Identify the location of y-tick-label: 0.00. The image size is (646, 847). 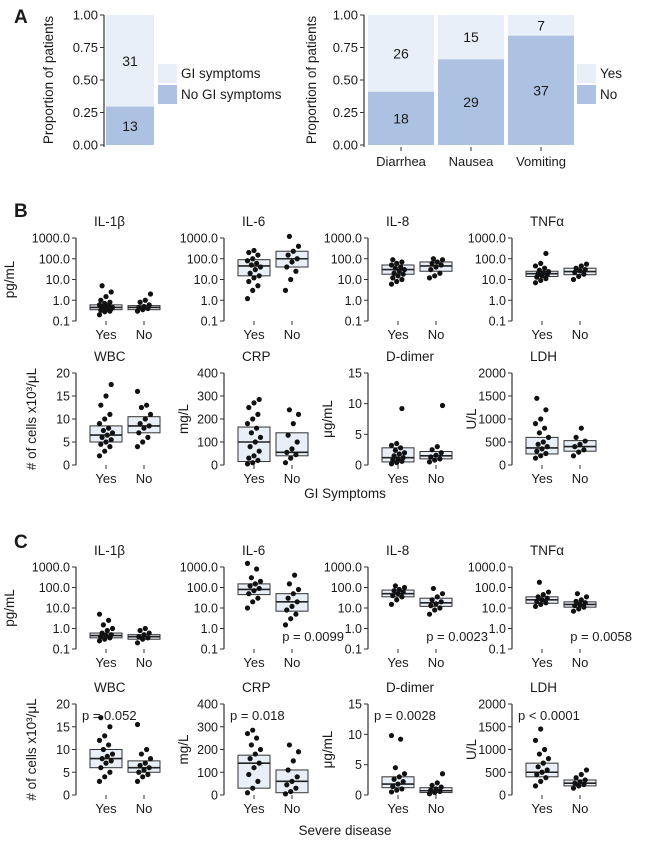
(345, 145).